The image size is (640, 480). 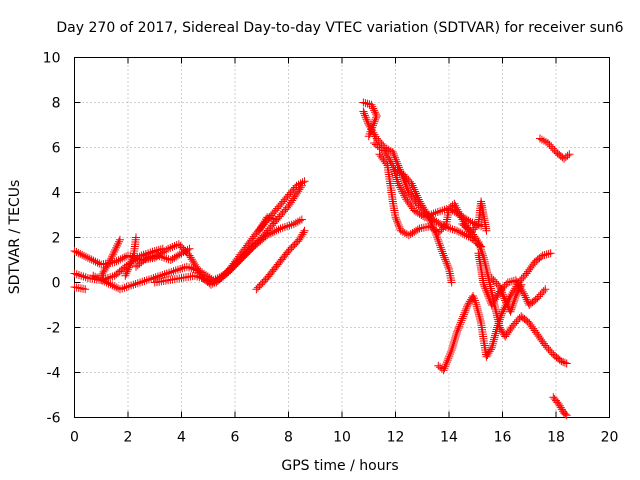 What do you see at coordinates (56, 284) in the screenshot?
I see `y-tick-label: 0` at bounding box center [56, 284].